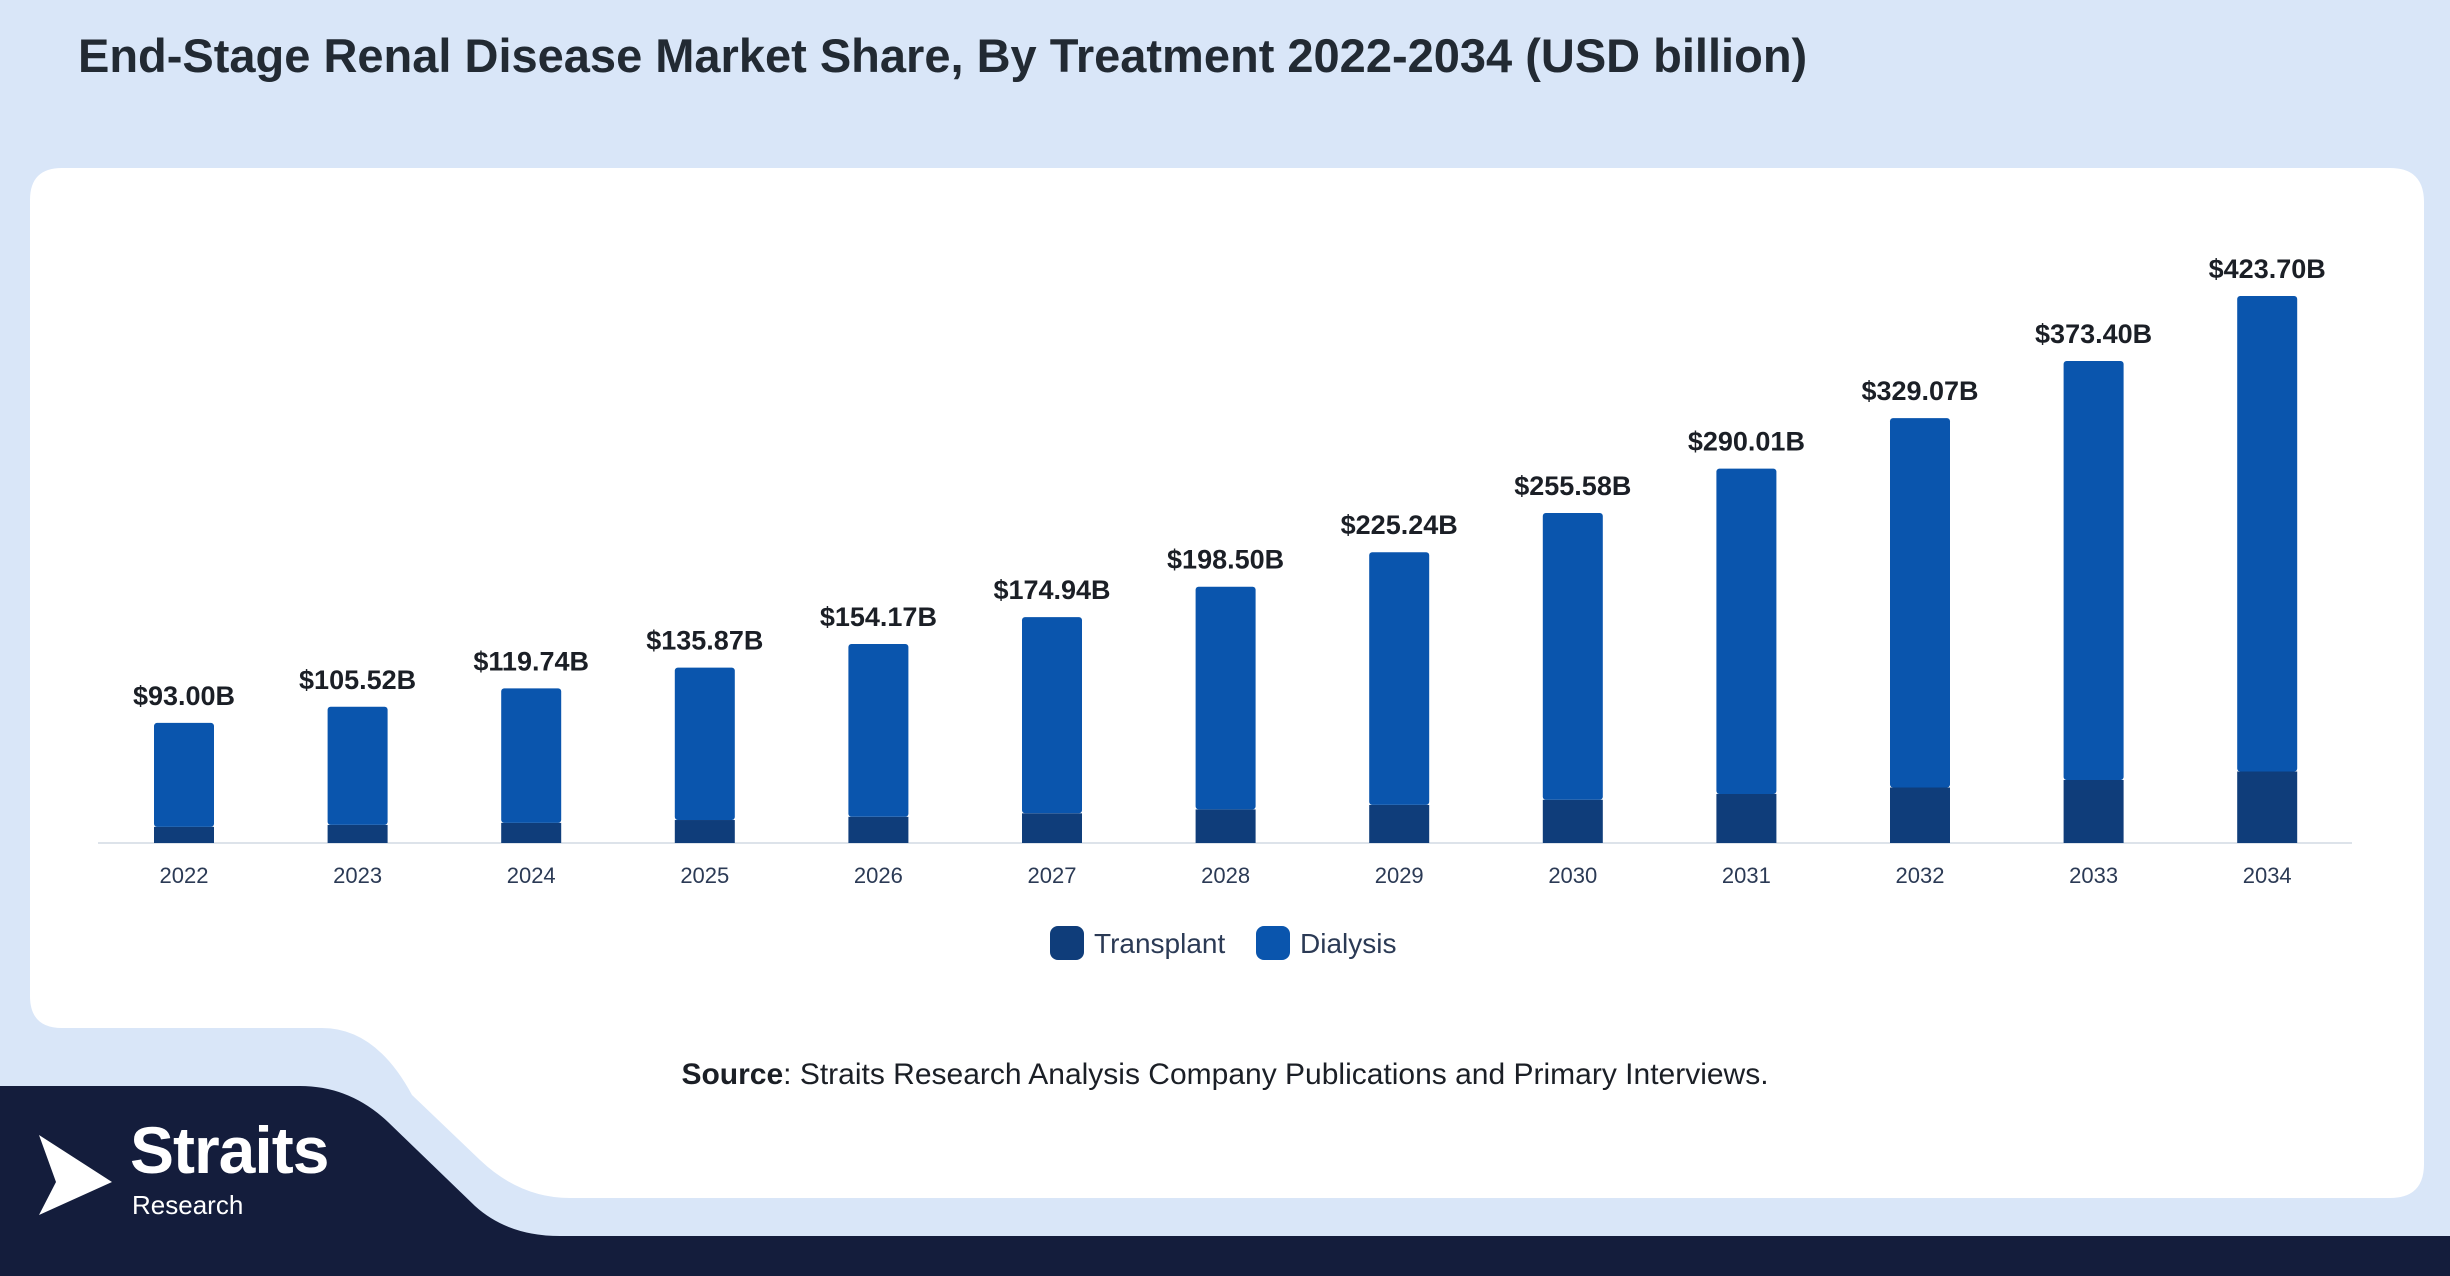 This screenshot has height=1276, width=2450. I want to click on bar-transplant-2032, so click(1920, 815).